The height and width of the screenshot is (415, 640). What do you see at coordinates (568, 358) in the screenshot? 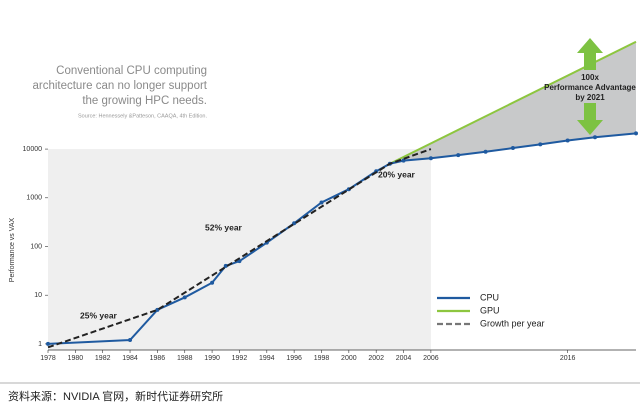
I see `x-tick-label: 2016` at bounding box center [568, 358].